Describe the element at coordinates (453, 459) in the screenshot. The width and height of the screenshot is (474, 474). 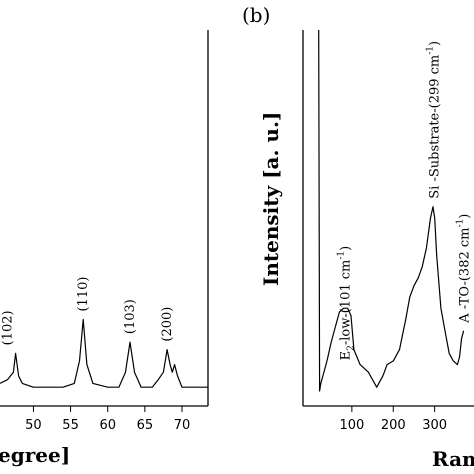
I see `panel-b-x-axis-label: Ram` at that location.